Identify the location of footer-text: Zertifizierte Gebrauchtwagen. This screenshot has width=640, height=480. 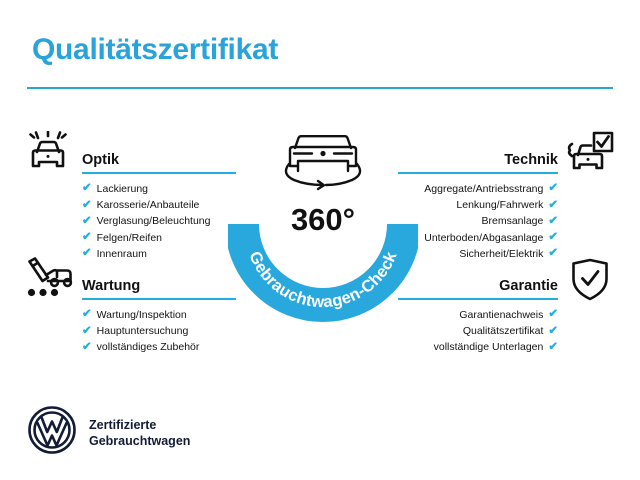
(139, 433).